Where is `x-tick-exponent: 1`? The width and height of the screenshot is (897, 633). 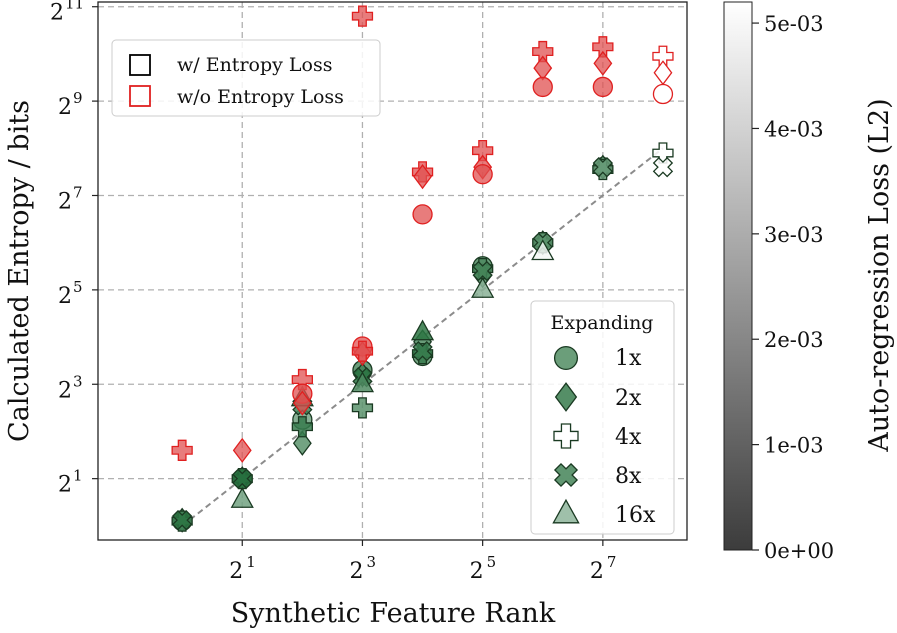
x-tick-exponent: 1 is located at coordinates (251, 562).